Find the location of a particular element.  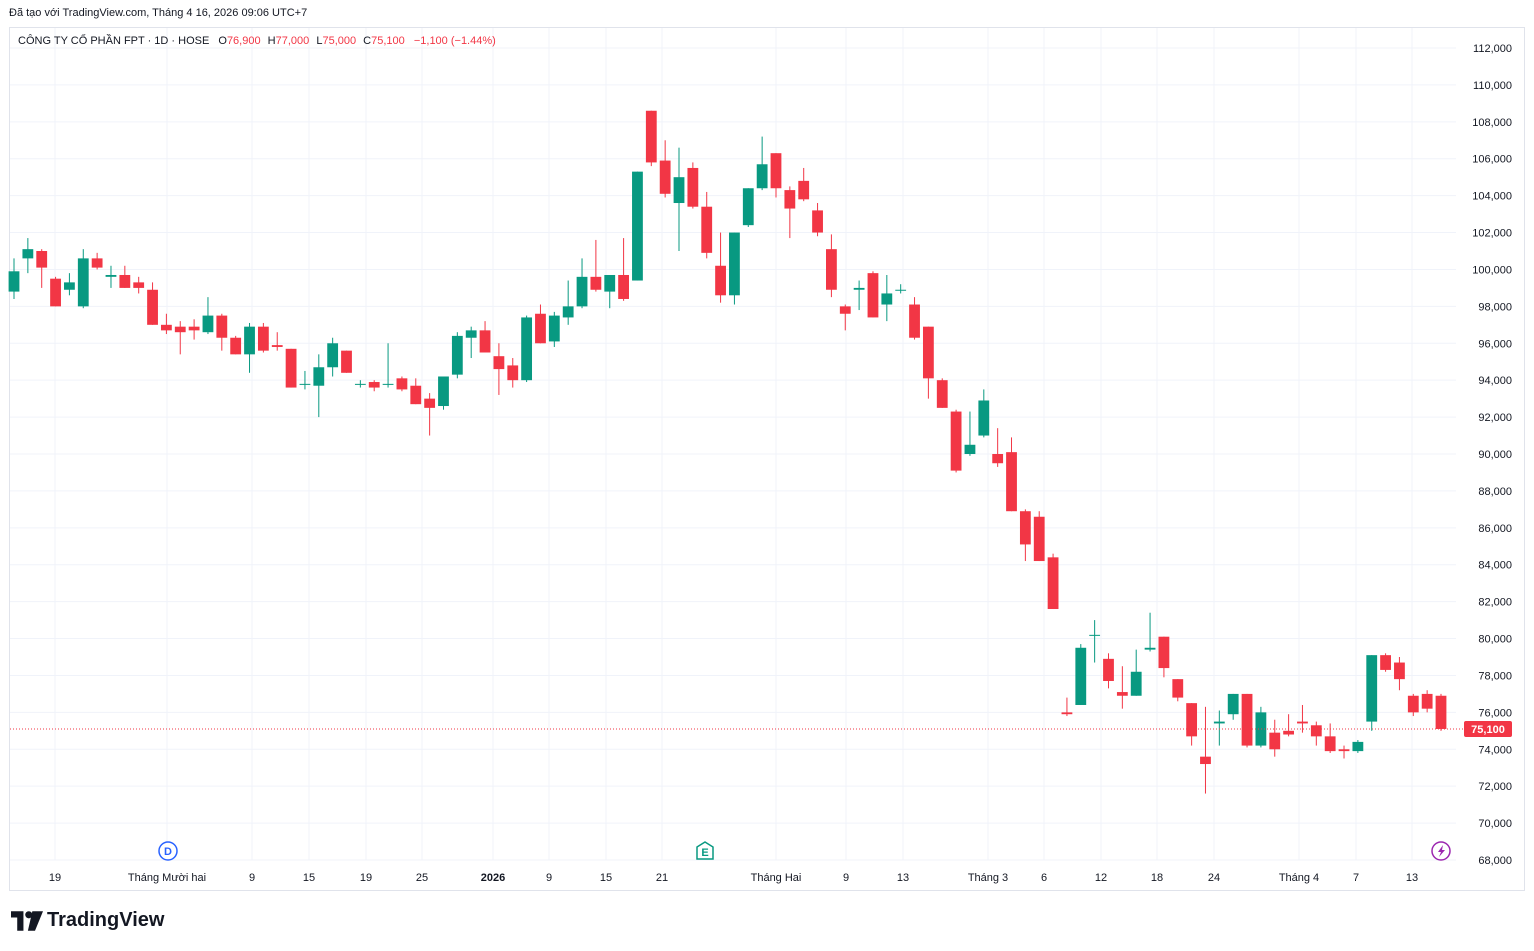

time-tick-label: 2026 is located at coordinates (493, 878).